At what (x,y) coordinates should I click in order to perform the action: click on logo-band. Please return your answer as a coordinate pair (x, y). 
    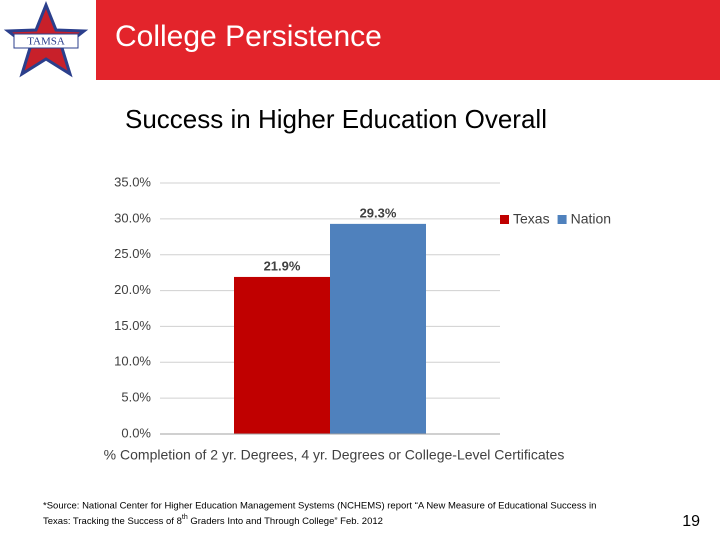
    Looking at the image, I should click on (46, 41).